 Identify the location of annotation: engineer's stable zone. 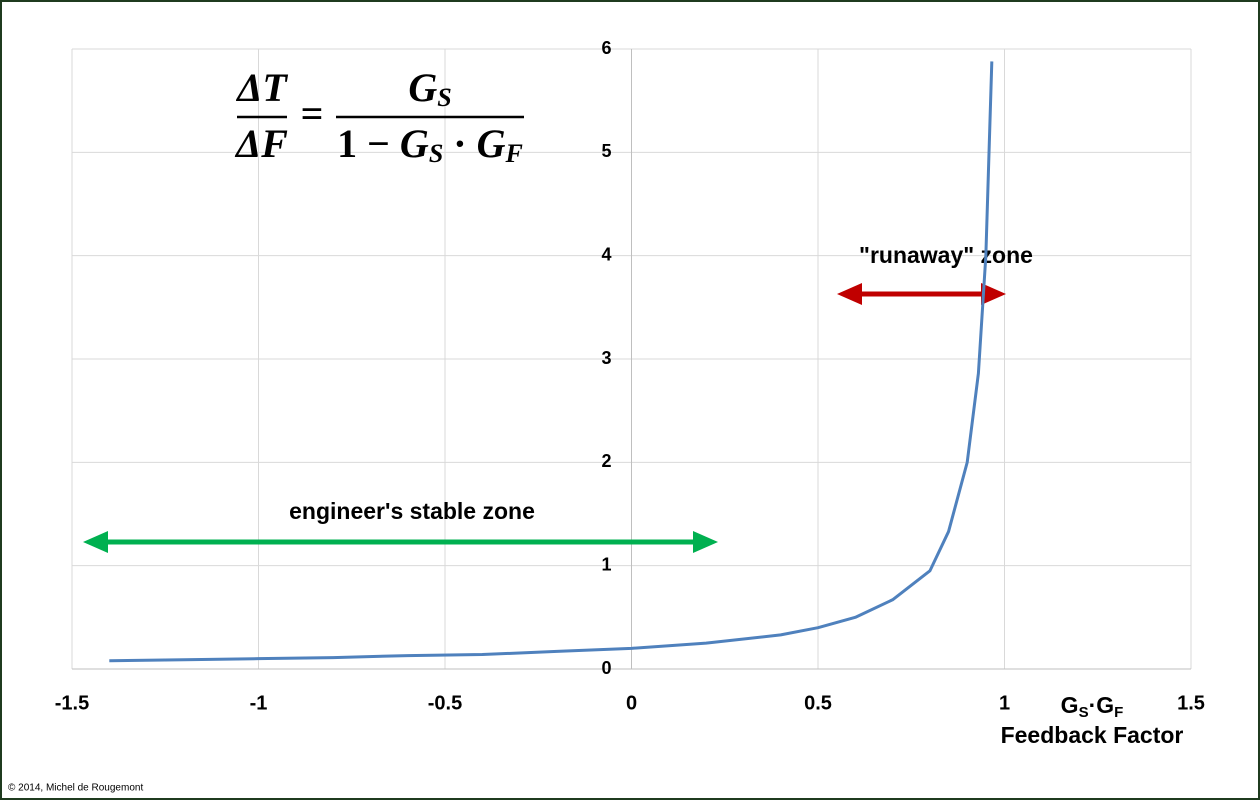
(412, 511).